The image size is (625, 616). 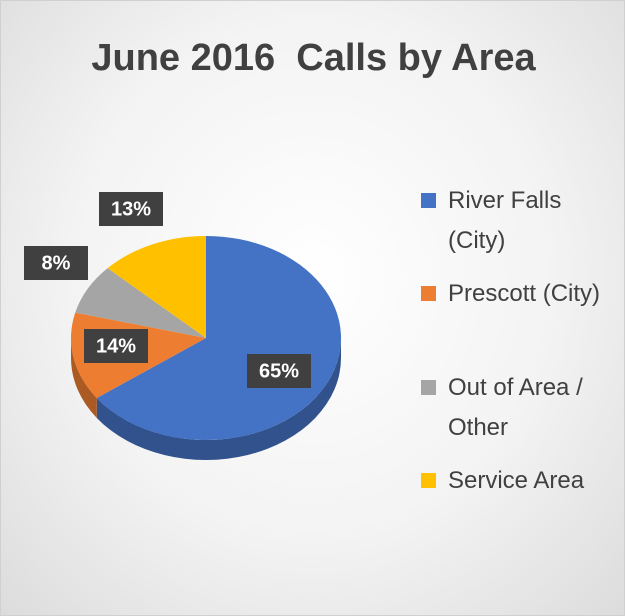 I want to click on legend-label: Prescott (City), so click(x=524, y=293).